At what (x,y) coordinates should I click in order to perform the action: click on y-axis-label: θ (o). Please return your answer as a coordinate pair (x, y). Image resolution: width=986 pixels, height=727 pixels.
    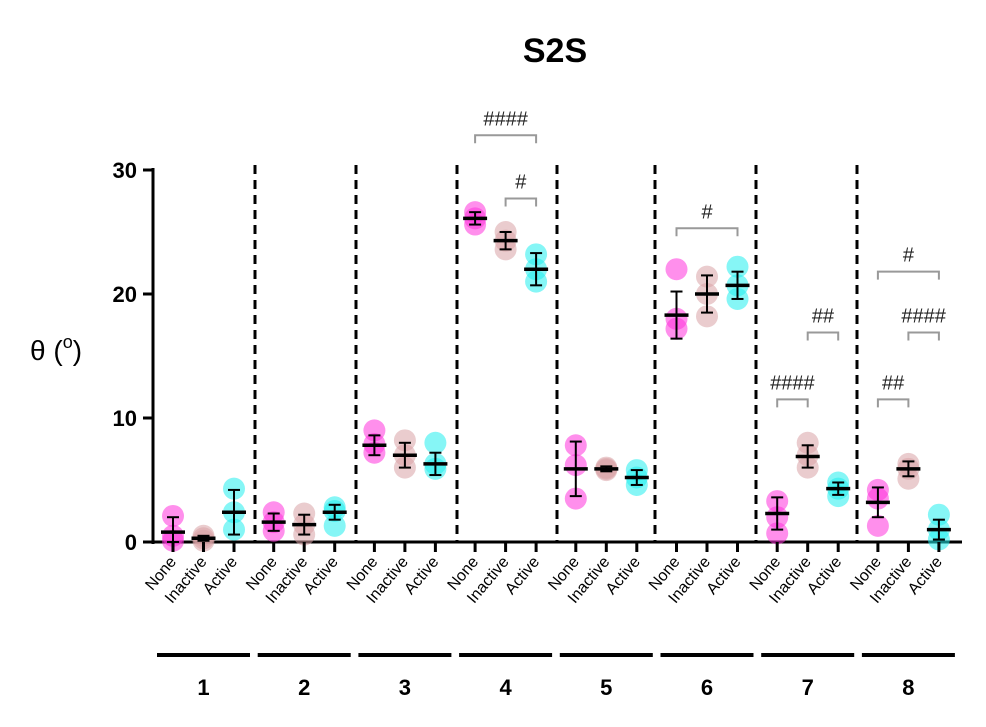
    Looking at the image, I should click on (56, 349).